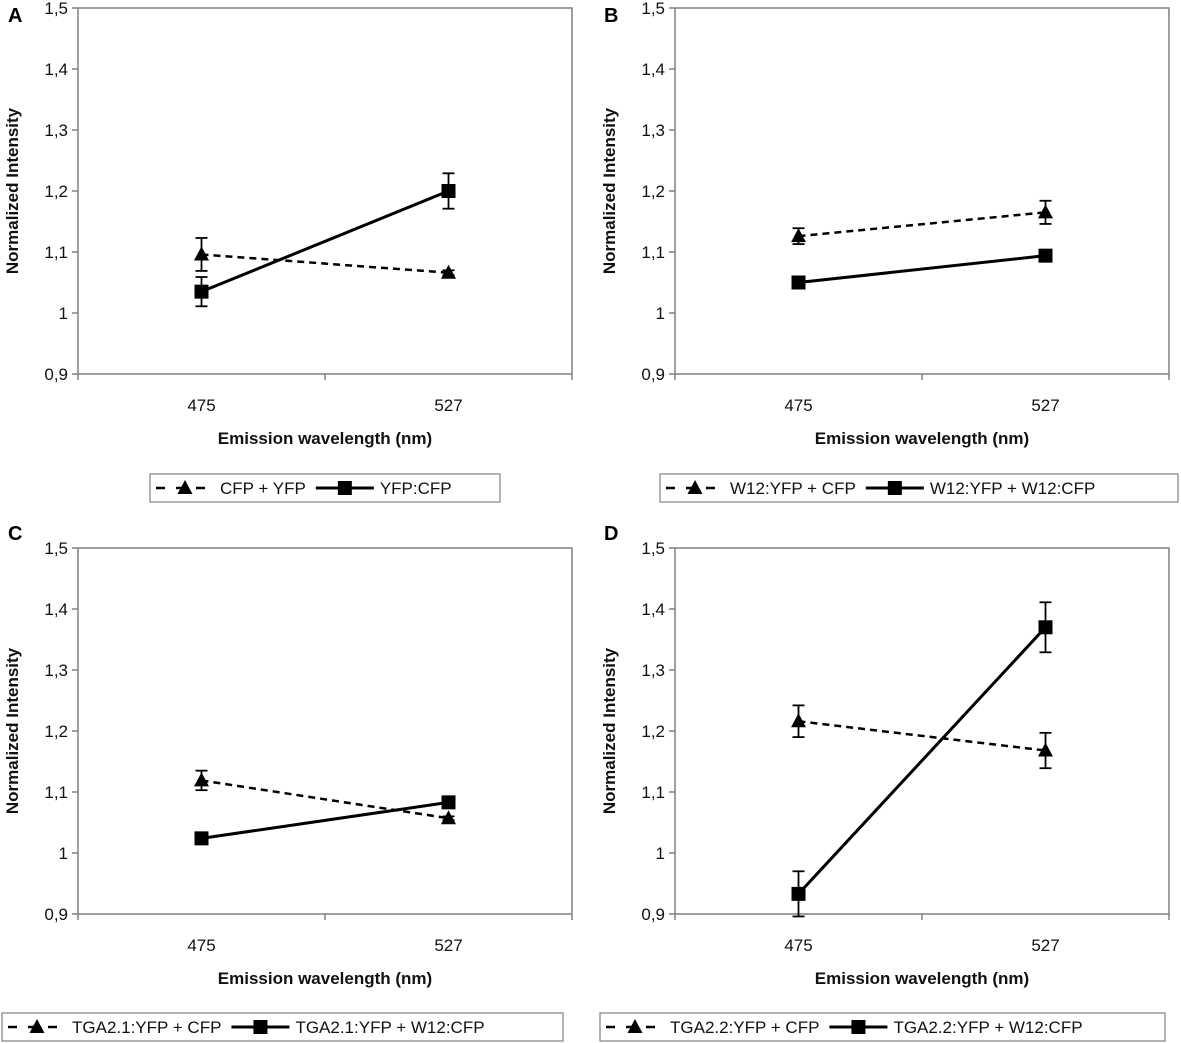 Image resolution: width=1181 pixels, height=1043 pixels. I want to click on legend-label: TGA2.2:YFP + W12:CFP, so click(987, 1027).